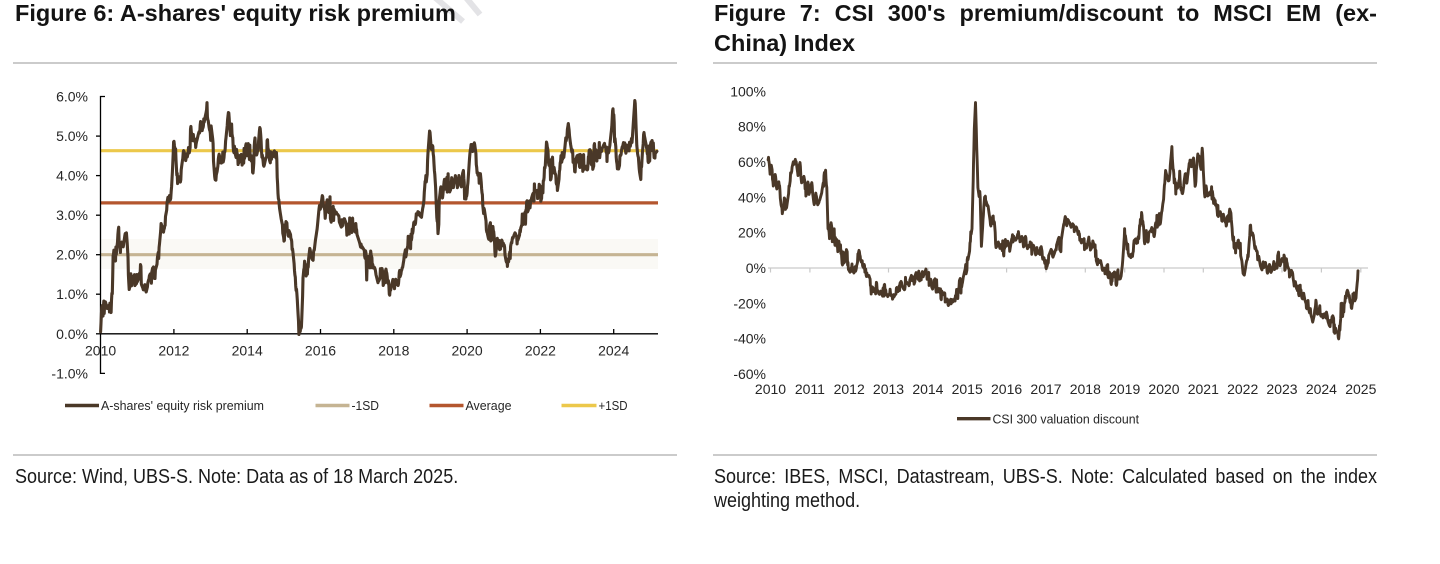  I want to click on svg-text: -20%, so click(749, 303).